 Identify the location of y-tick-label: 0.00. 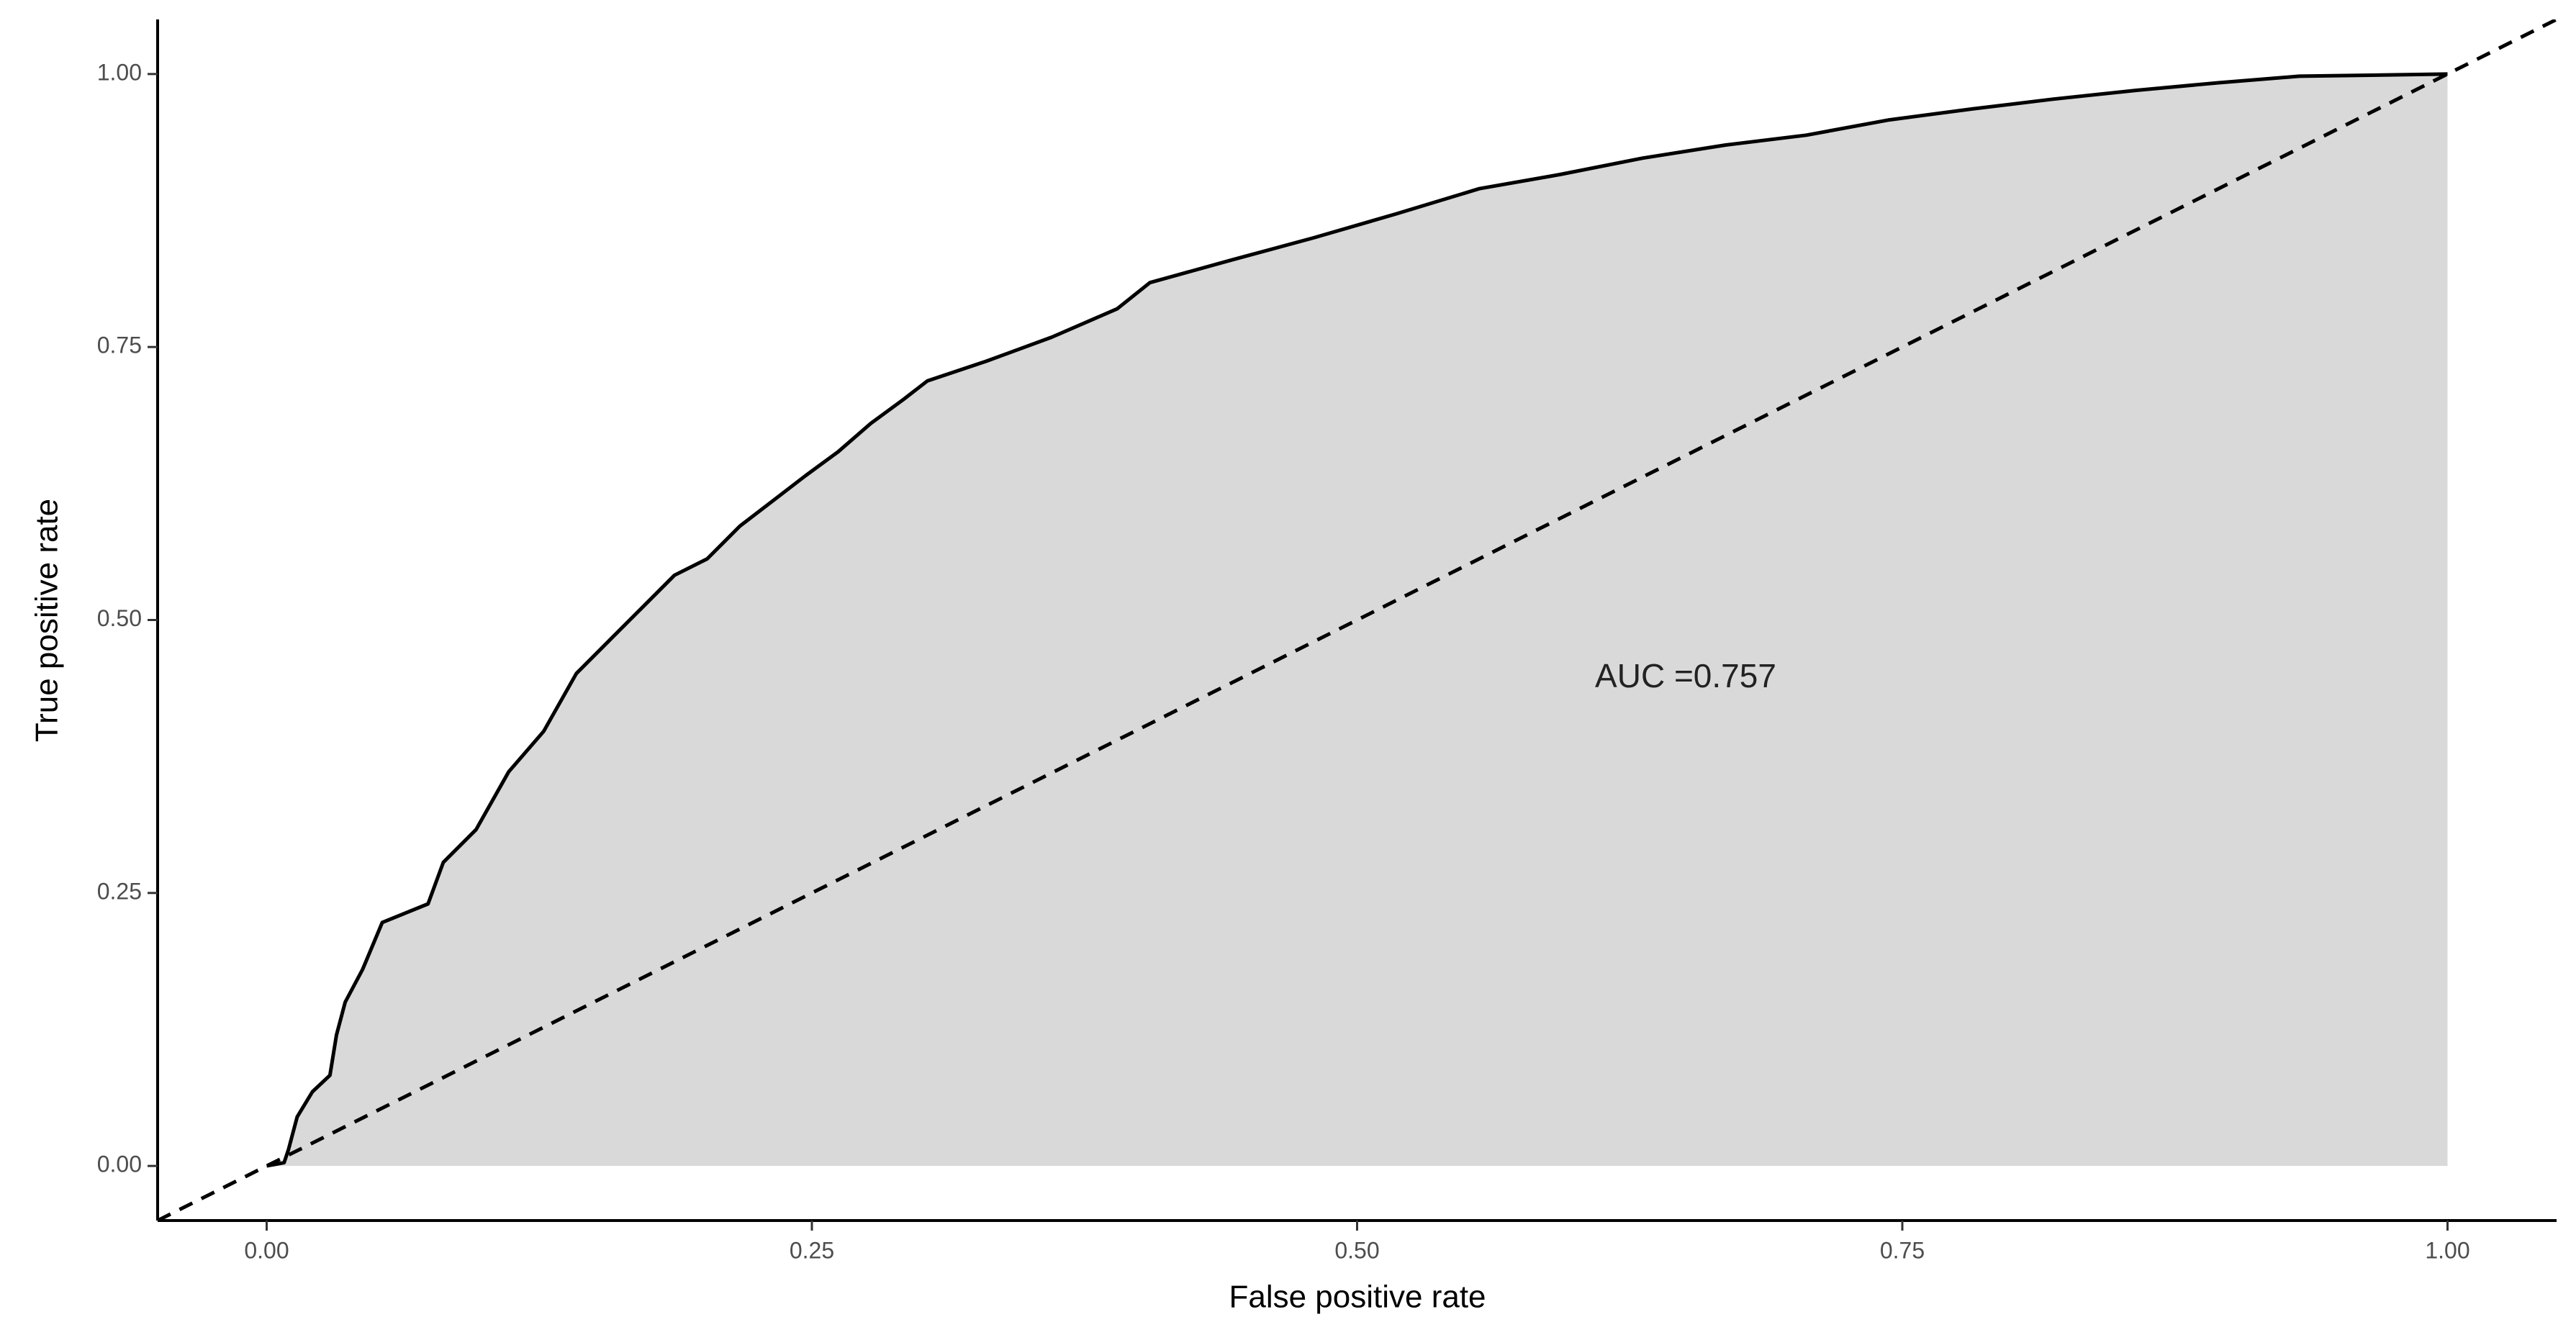
(120, 1164).